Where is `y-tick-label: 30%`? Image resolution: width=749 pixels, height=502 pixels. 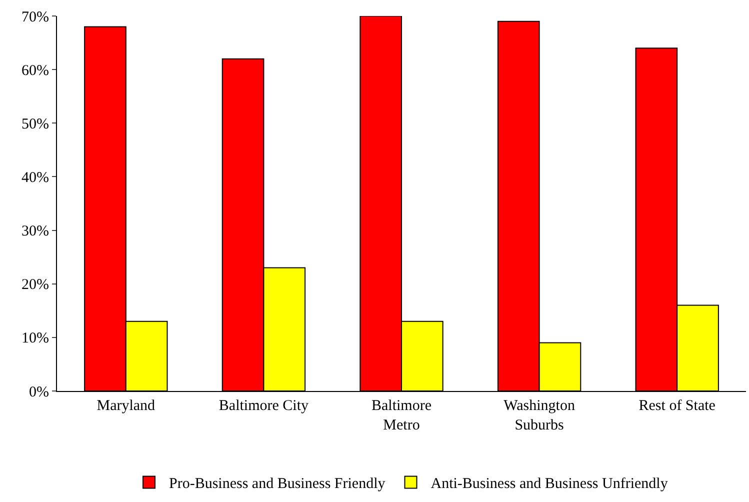 y-tick-label: 30% is located at coordinates (35, 232).